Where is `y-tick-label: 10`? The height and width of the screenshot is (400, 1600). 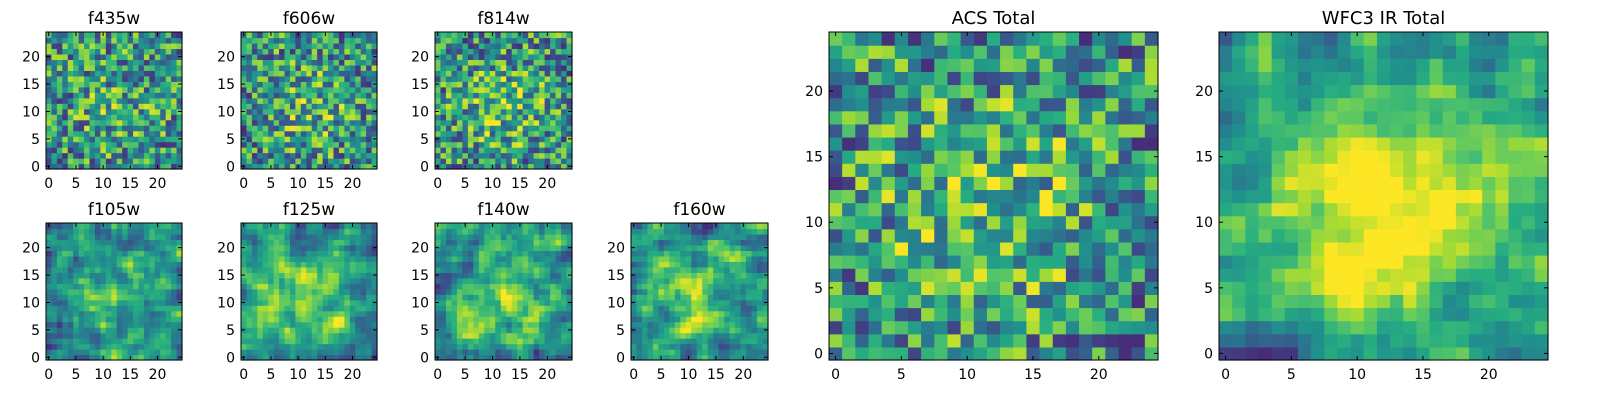
y-tick-label: 10 is located at coordinates (226, 303).